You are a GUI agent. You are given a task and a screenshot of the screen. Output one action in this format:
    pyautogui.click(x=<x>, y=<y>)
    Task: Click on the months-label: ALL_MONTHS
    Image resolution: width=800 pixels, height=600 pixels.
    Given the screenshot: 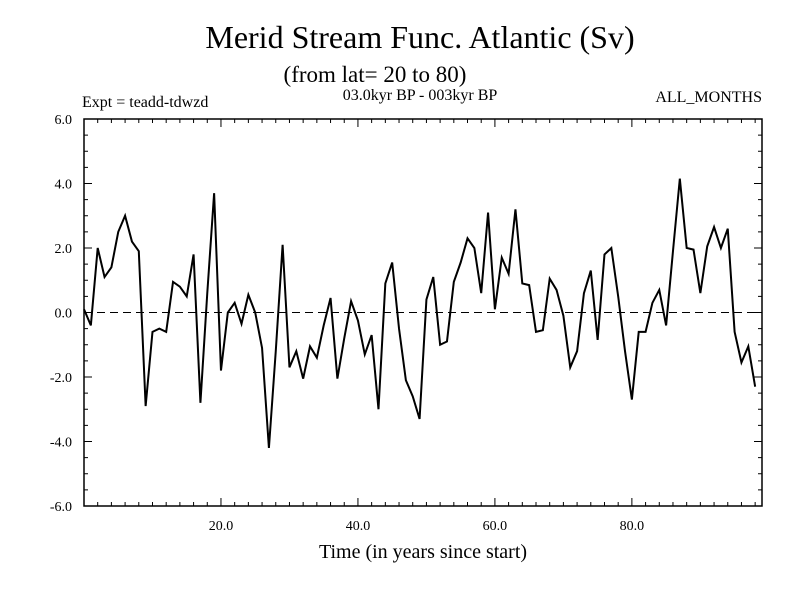 What is the action you would take?
    pyautogui.click(x=708, y=97)
    